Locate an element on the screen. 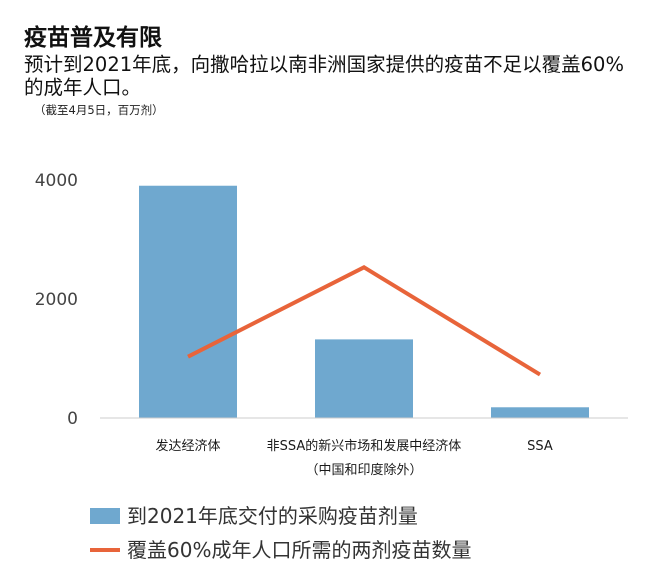 The height and width of the screenshot is (571, 660). x-category-label: （中国和印度除外） is located at coordinates (363, 470).